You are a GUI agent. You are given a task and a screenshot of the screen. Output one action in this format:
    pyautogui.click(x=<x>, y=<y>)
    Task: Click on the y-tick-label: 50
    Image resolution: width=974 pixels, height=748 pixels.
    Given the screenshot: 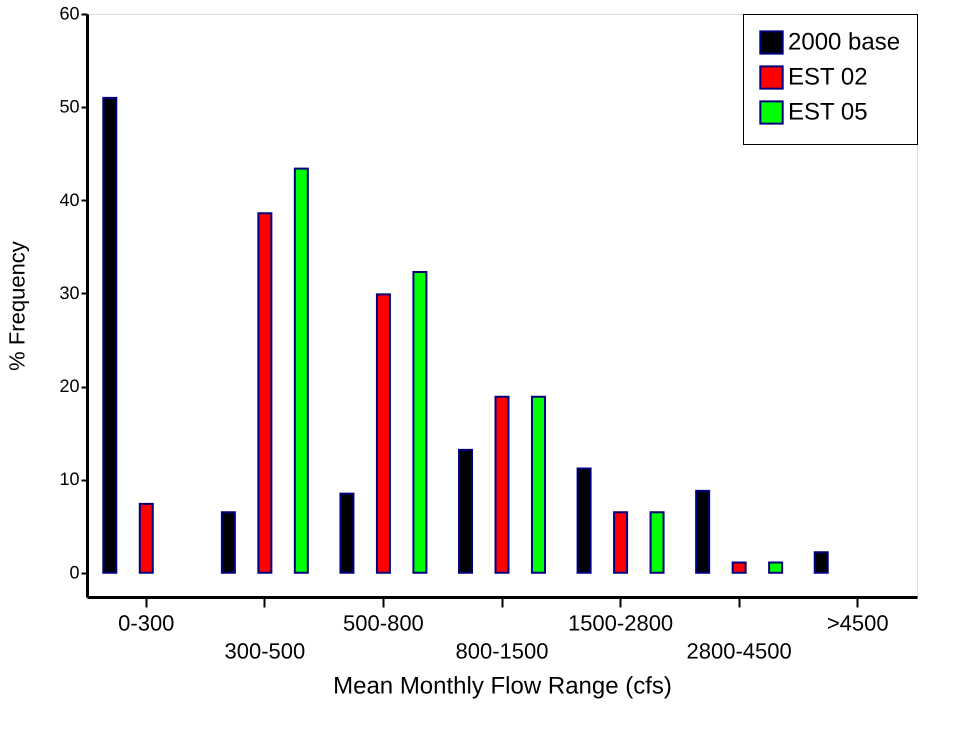 What is the action you would take?
    pyautogui.click(x=69, y=106)
    